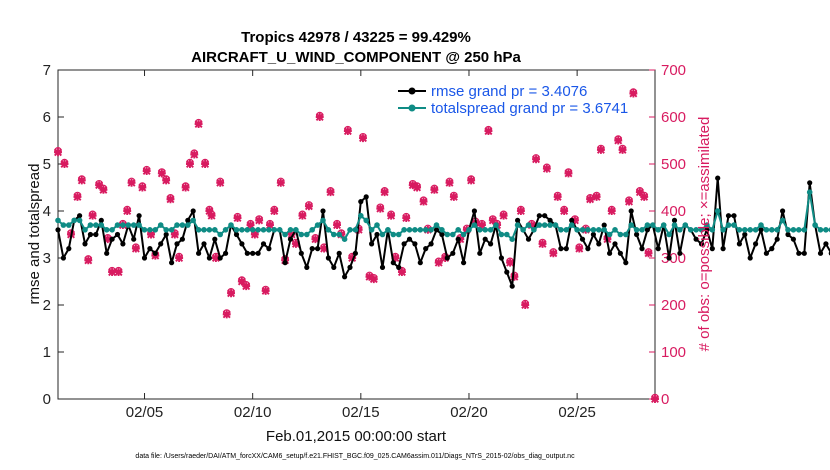 The height and width of the screenshot is (470, 830). What do you see at coordinates (673, 352) in the screenshot?
I see `y-tick-label-right: 100` at bounding box center [673, 352].